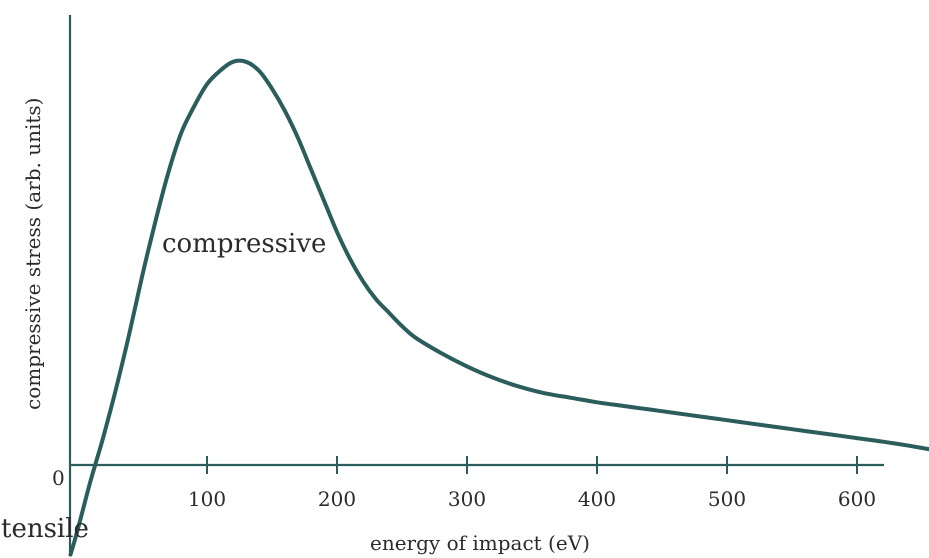 This screenshot has width=929, height=558. I want to click on x-tick-label-100: 100, so click(207, 499).